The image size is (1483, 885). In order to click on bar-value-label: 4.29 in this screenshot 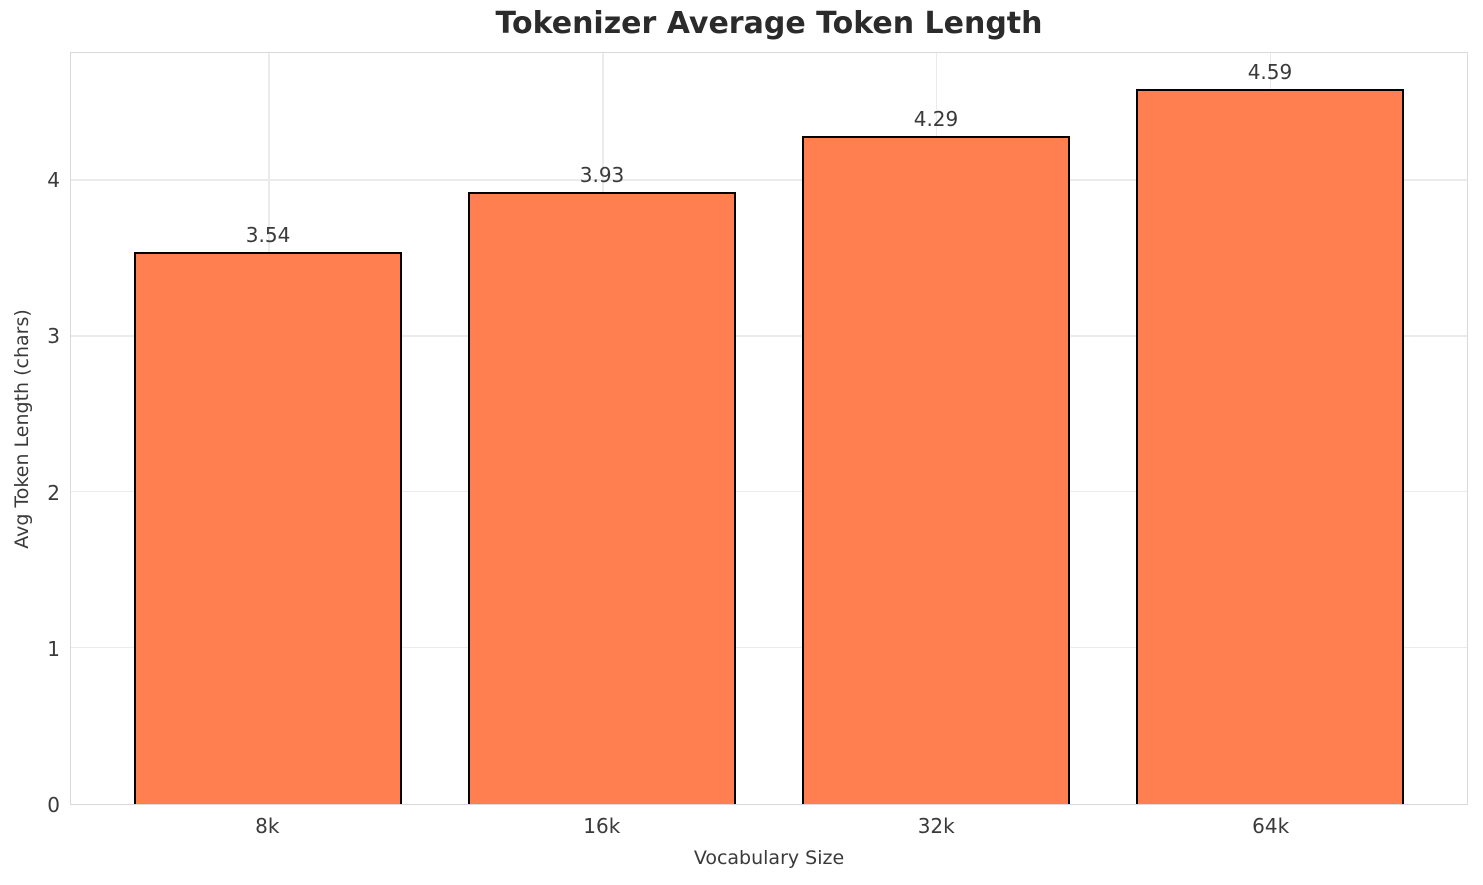, I will do `click(936, 118)`.